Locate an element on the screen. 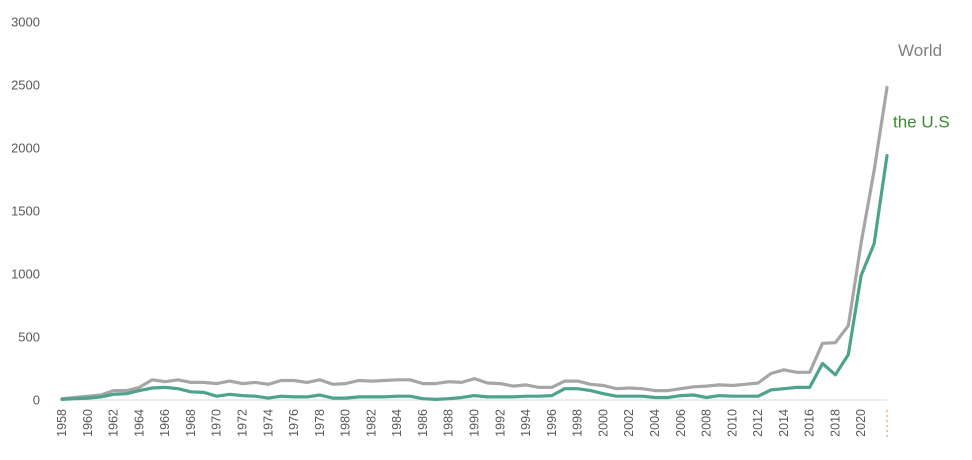  x-tick-label: 1966 is located at coordinates (165, 423).